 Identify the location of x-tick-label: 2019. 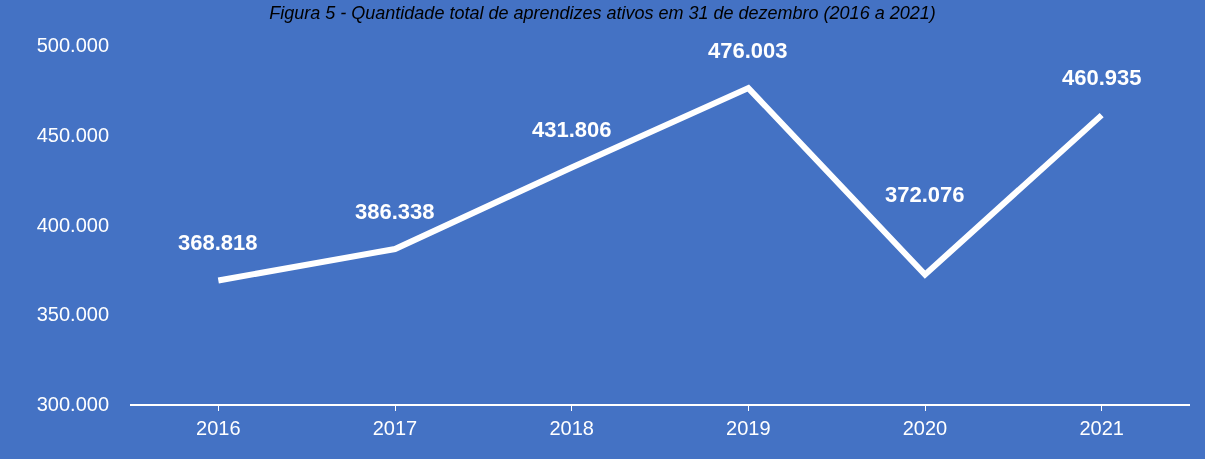
(748, 428).